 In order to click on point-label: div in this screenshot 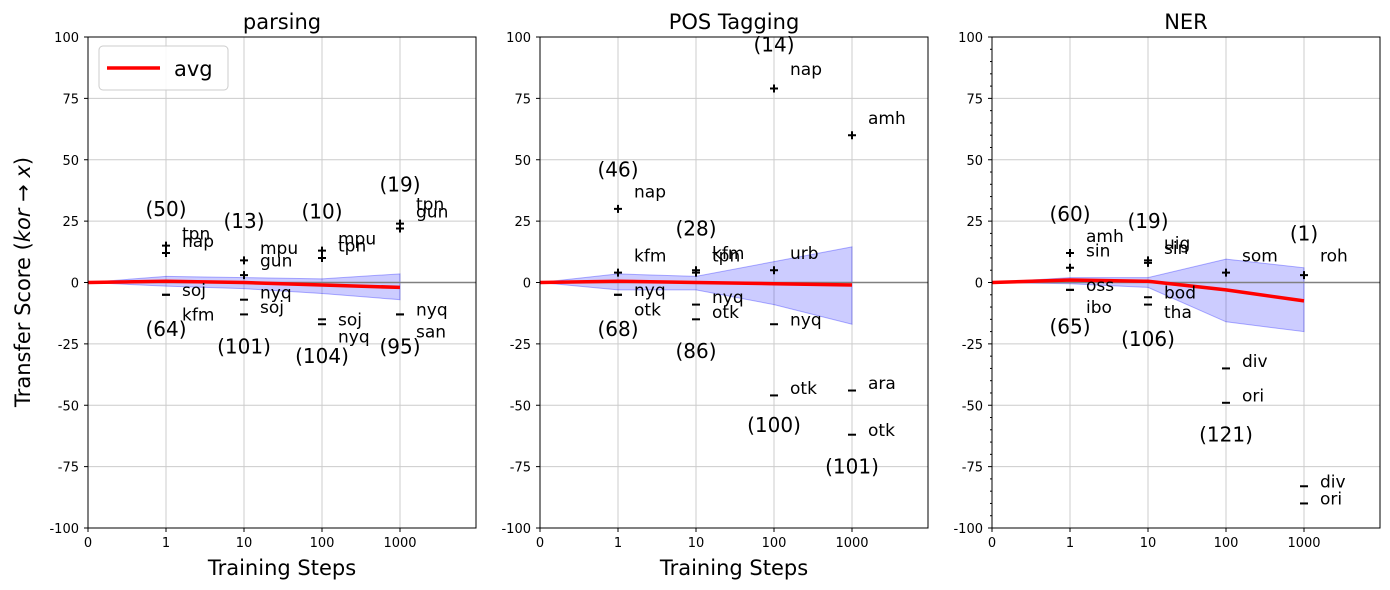, I will do `click(1255, 362)`.